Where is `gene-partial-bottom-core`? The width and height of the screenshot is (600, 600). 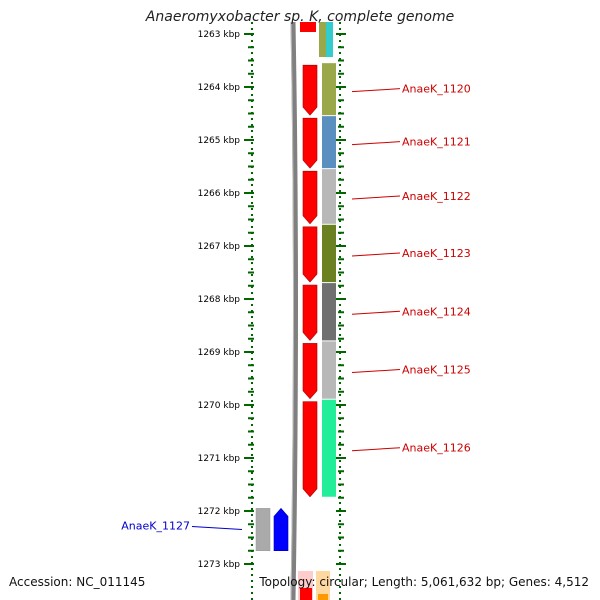 gene-partial-bottom-core is located at coordinates (306, 594).